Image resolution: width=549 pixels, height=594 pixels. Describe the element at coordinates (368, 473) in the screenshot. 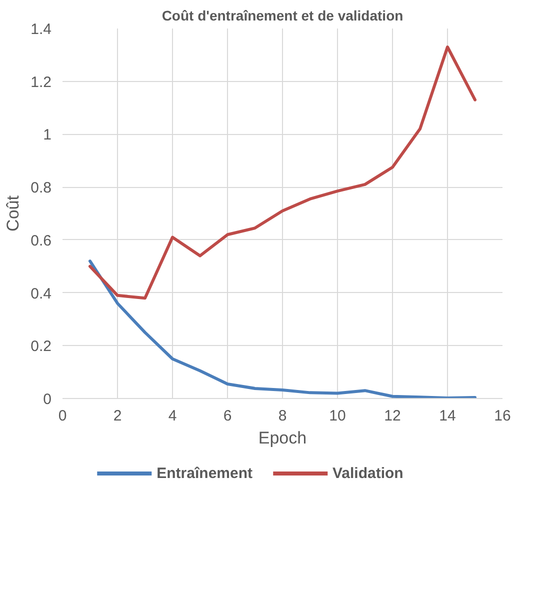

I see `legend-label: Validation` at that location.